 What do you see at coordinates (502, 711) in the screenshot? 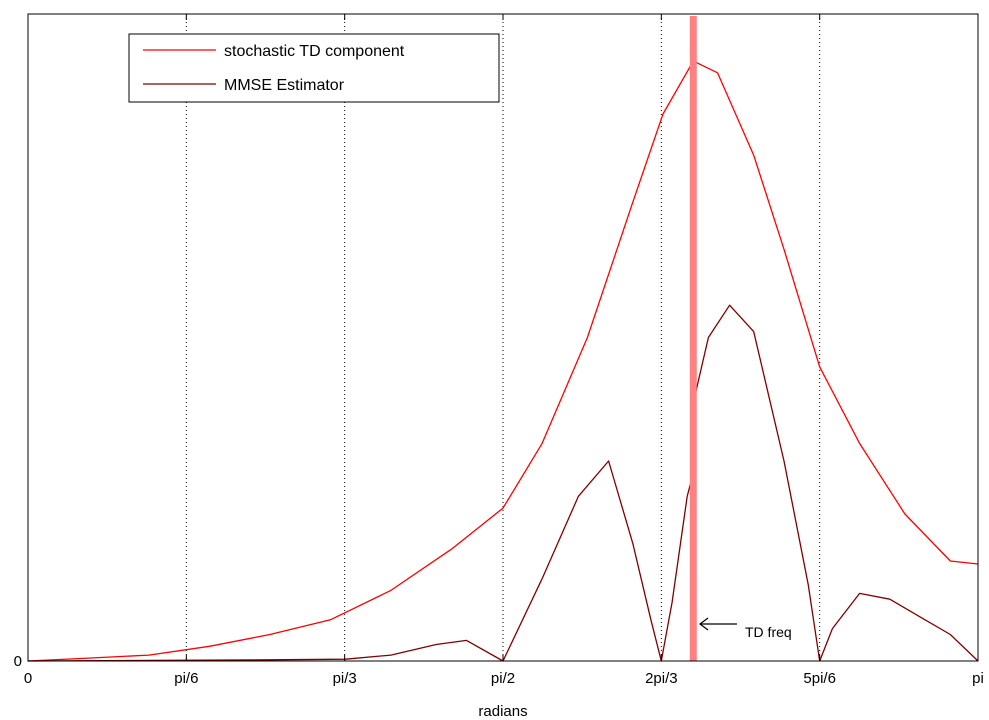
I see `x-axis-title: radians` at bounding box center [502, 711].